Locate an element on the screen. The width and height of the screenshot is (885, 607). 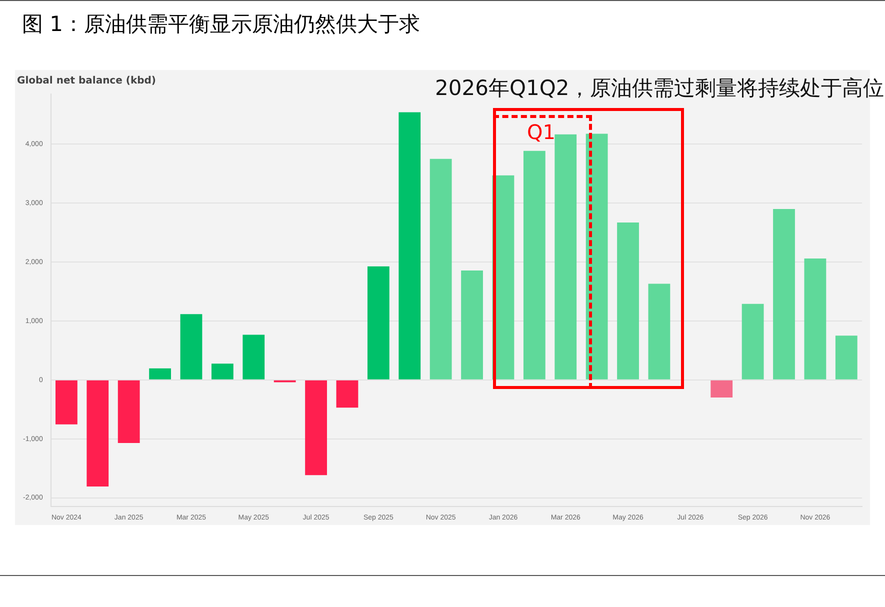
annotation: Q1 is located at coordinates (541, 132).